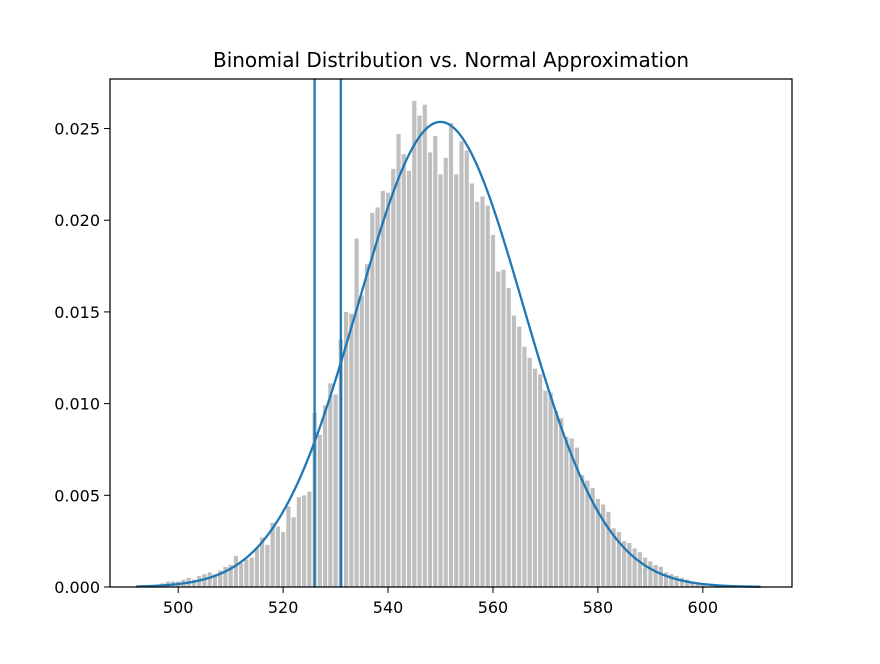 This screenshot has height=664, width=880. I want to click on y-tick-label: 0.000, so click(77, 587).